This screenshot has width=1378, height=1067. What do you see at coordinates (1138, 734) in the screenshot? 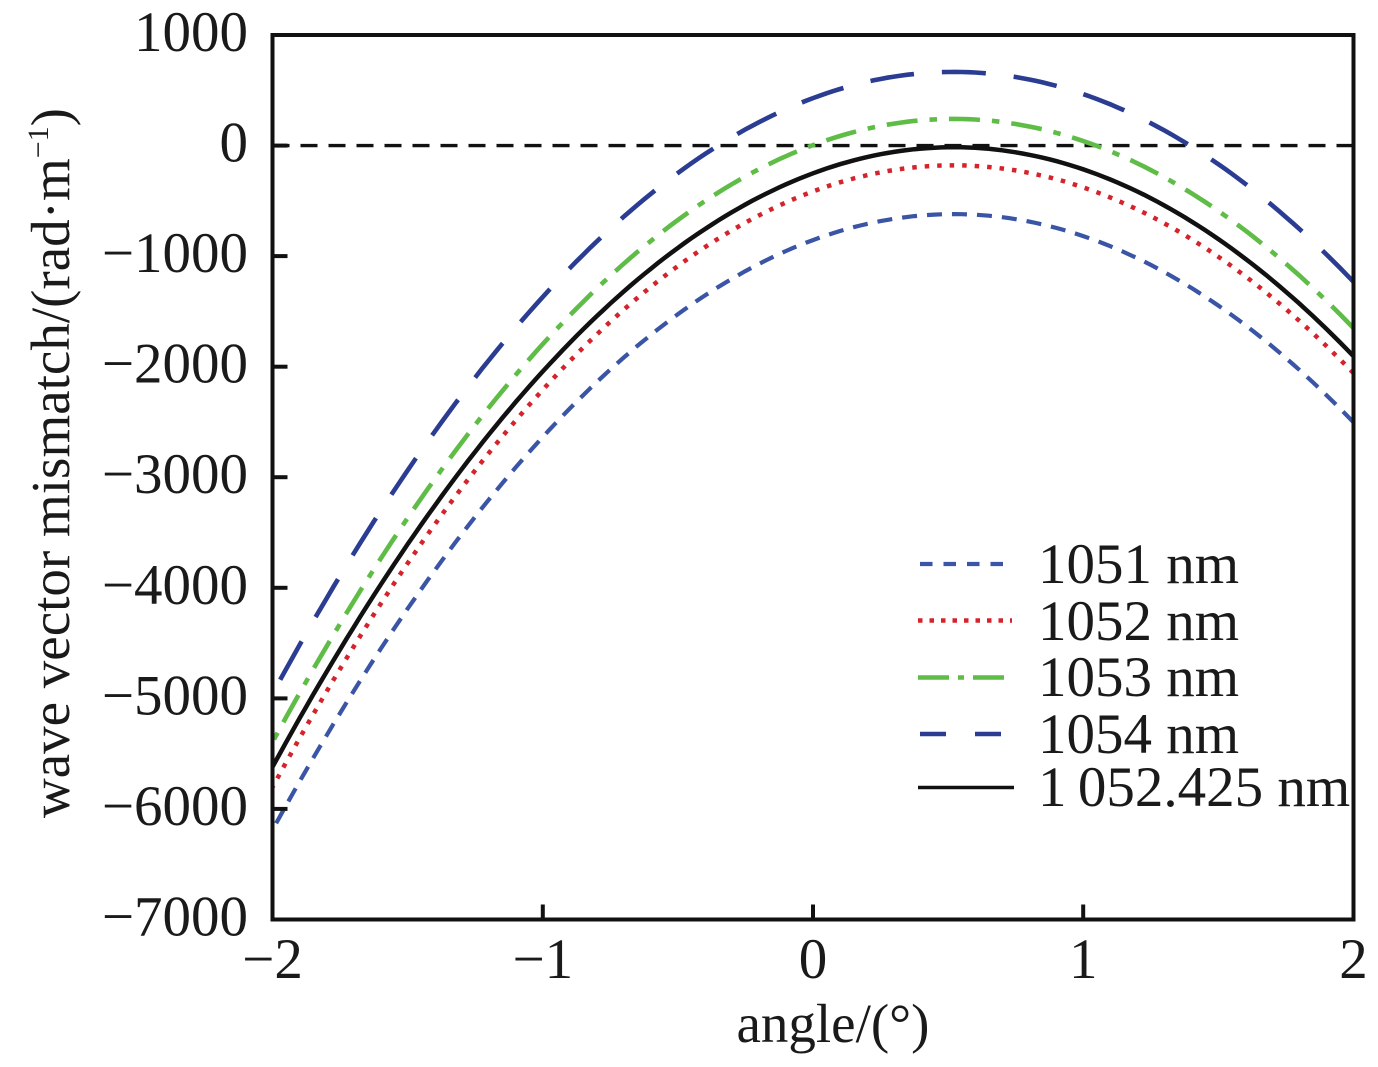
I see `svg-text: 1054 nm` at bounding box center [1138, 734].